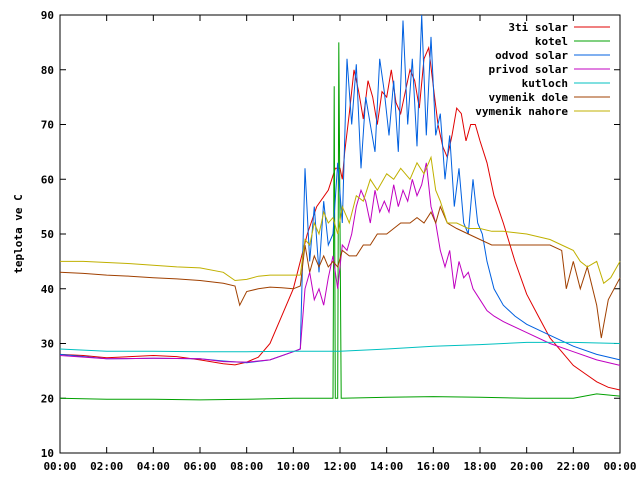 The width and height of the screenshot is (640, 480). I want to click on legend-label: privod solar, so click(529, 69).